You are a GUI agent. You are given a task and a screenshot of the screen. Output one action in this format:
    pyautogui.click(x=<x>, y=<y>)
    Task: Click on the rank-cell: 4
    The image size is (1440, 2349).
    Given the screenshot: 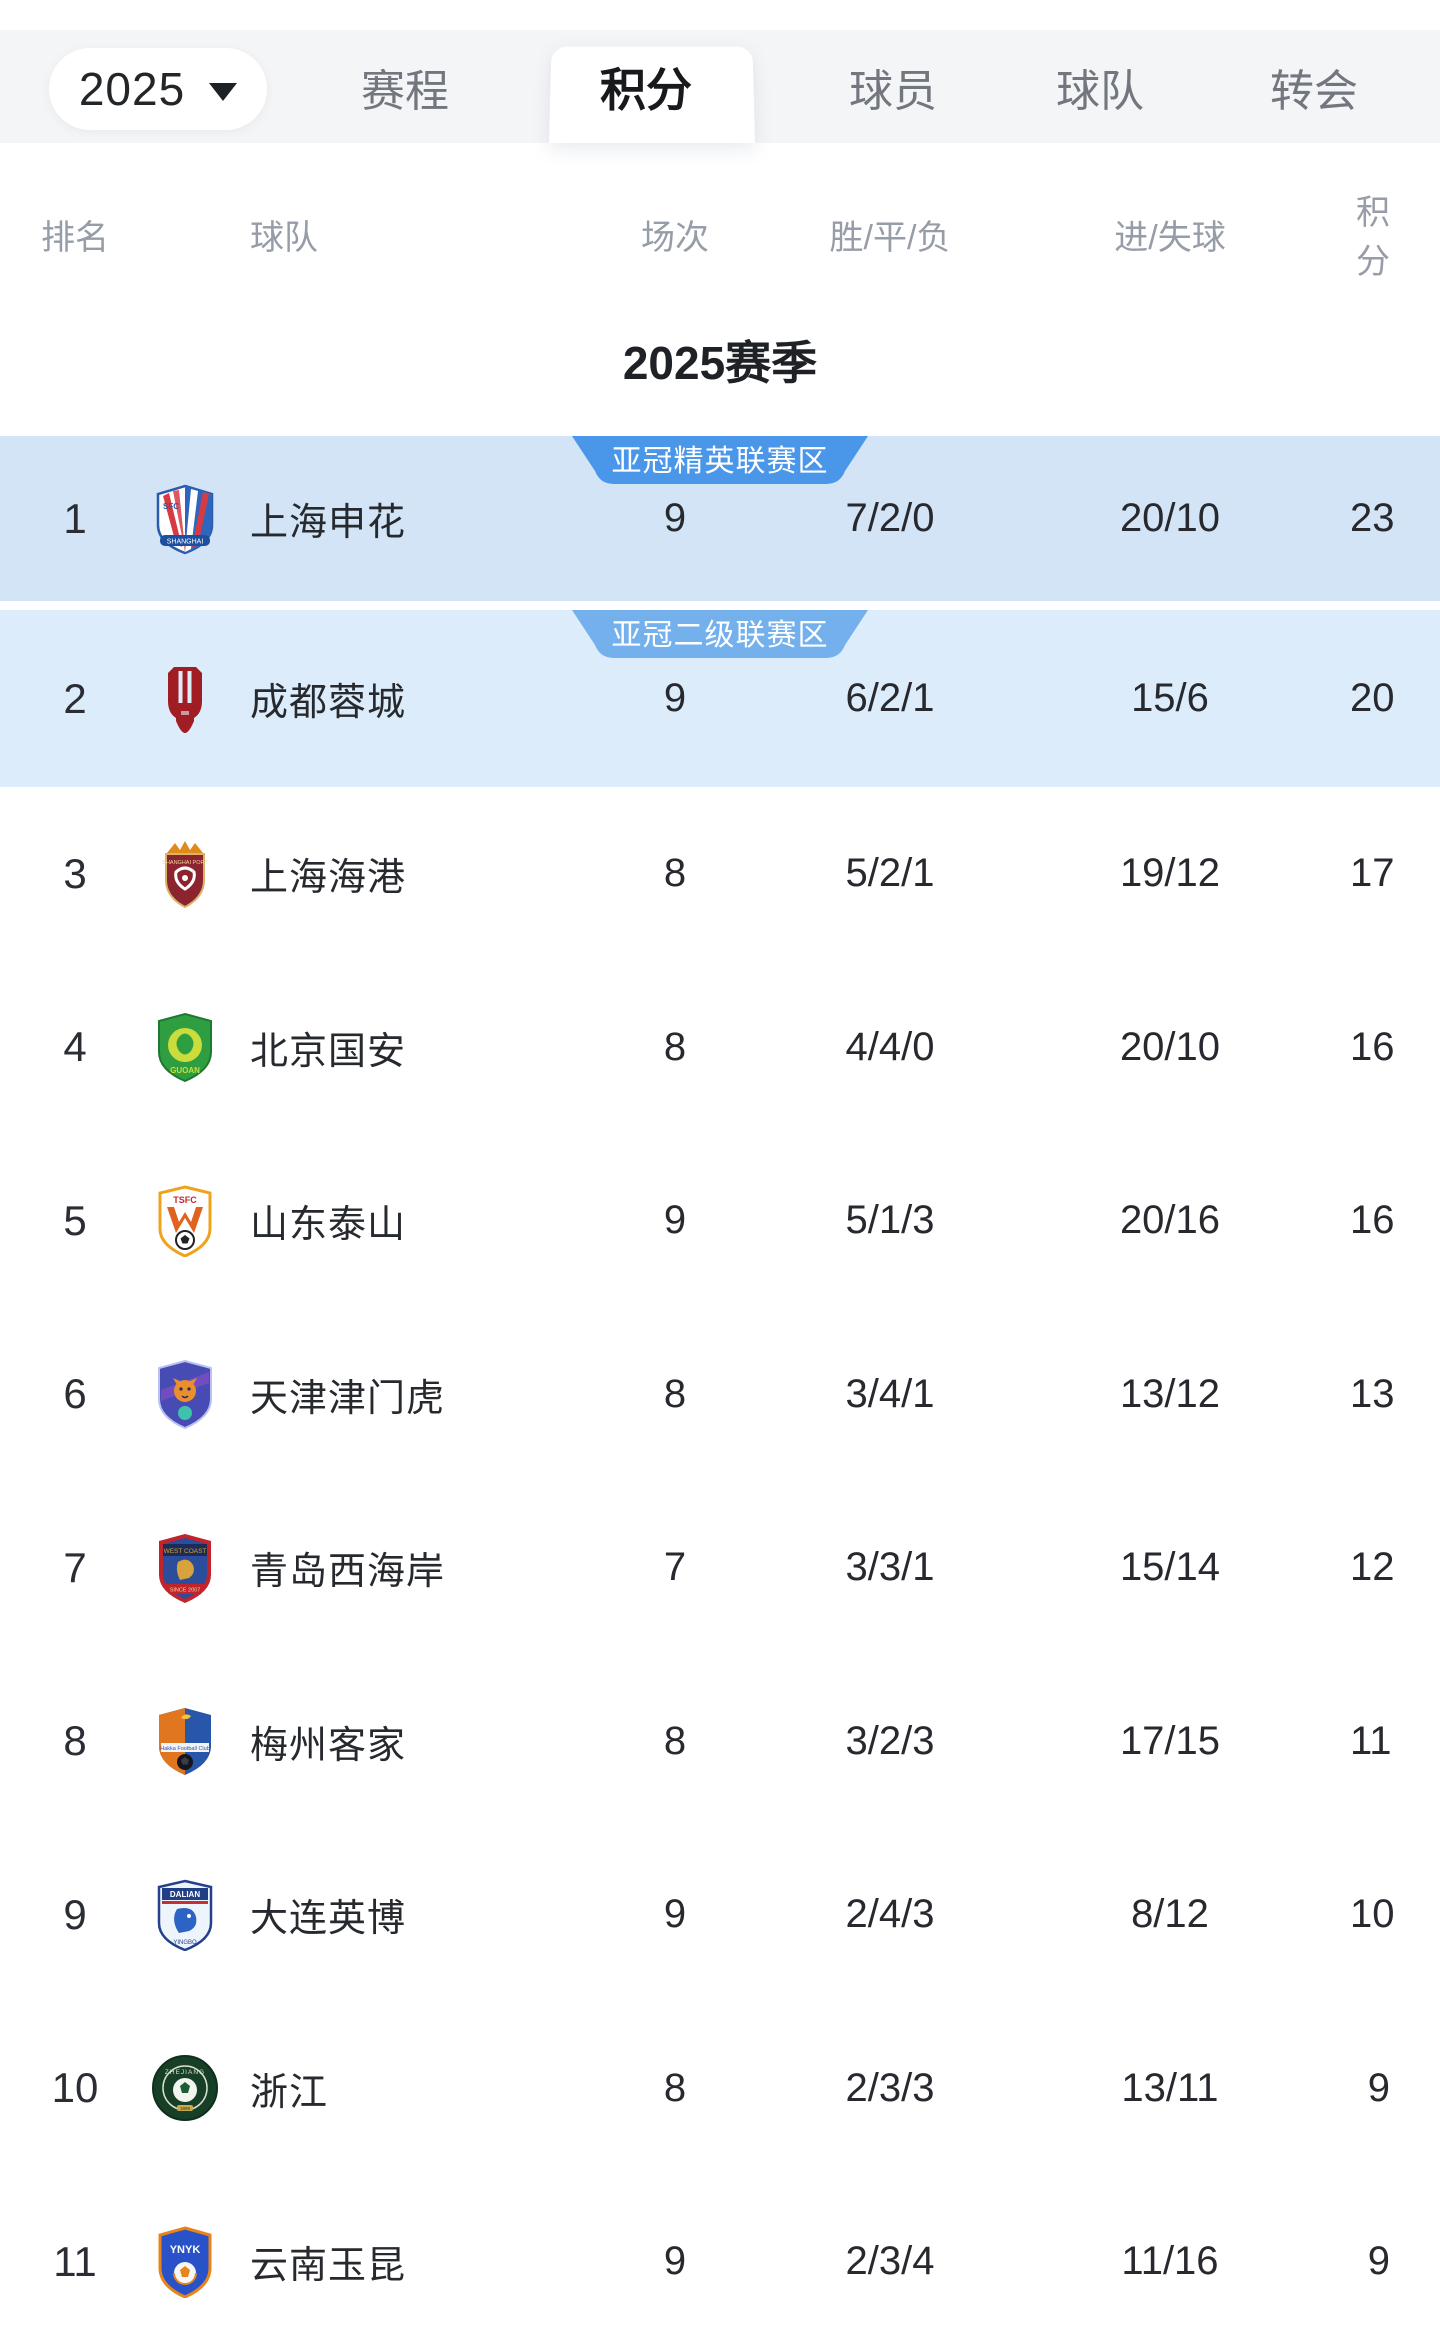 What is the action you would take?
    pyautogui.click(x=75, y=1047)
    